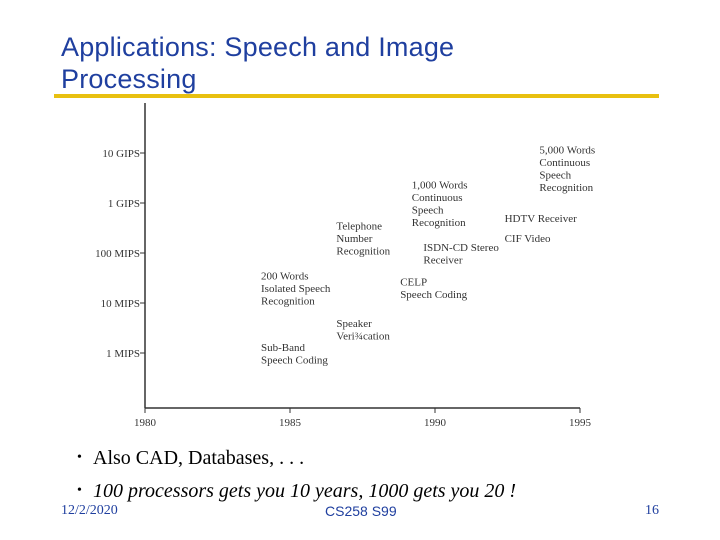 Image resolution: width=720 pixels, height=540 pixels. Describe the element at coordinates (356, 96) in the screenshot. I see `title-underline` at that location.